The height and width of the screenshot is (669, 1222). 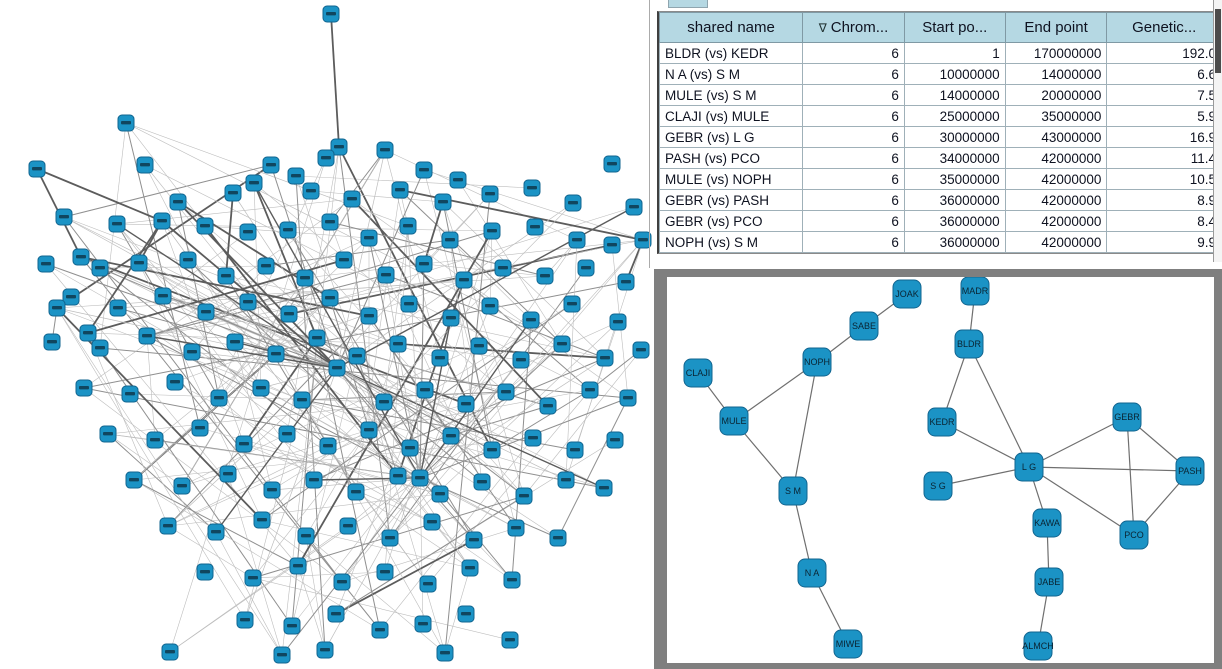 What do you see at coordinates (731, 27) in the screenshot?
I see `column-header-sharedname: shared name` at bounding box center [731, 27].